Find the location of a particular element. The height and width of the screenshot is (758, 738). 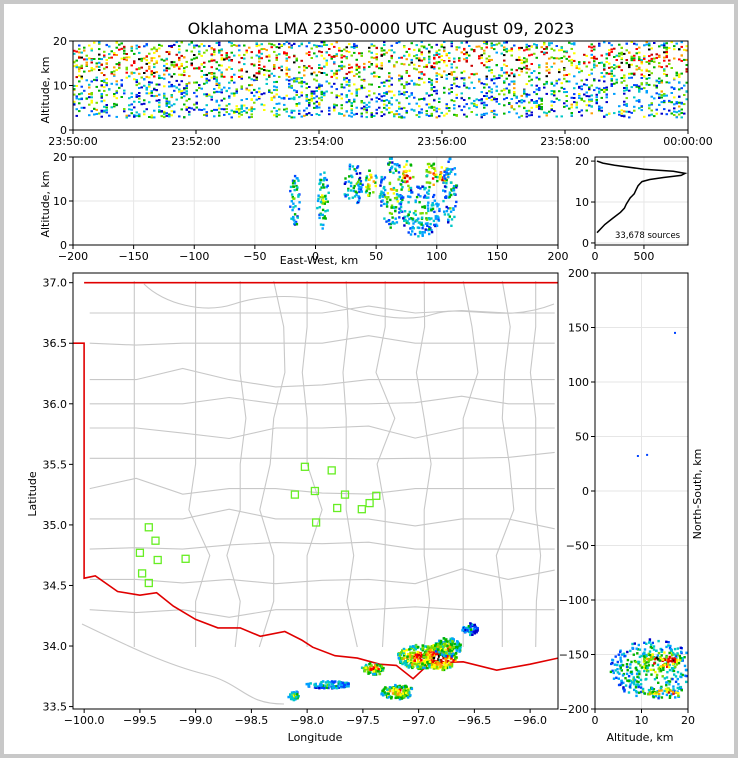

p2-xlabel: East-West, km is located at coordinates (319, 260).